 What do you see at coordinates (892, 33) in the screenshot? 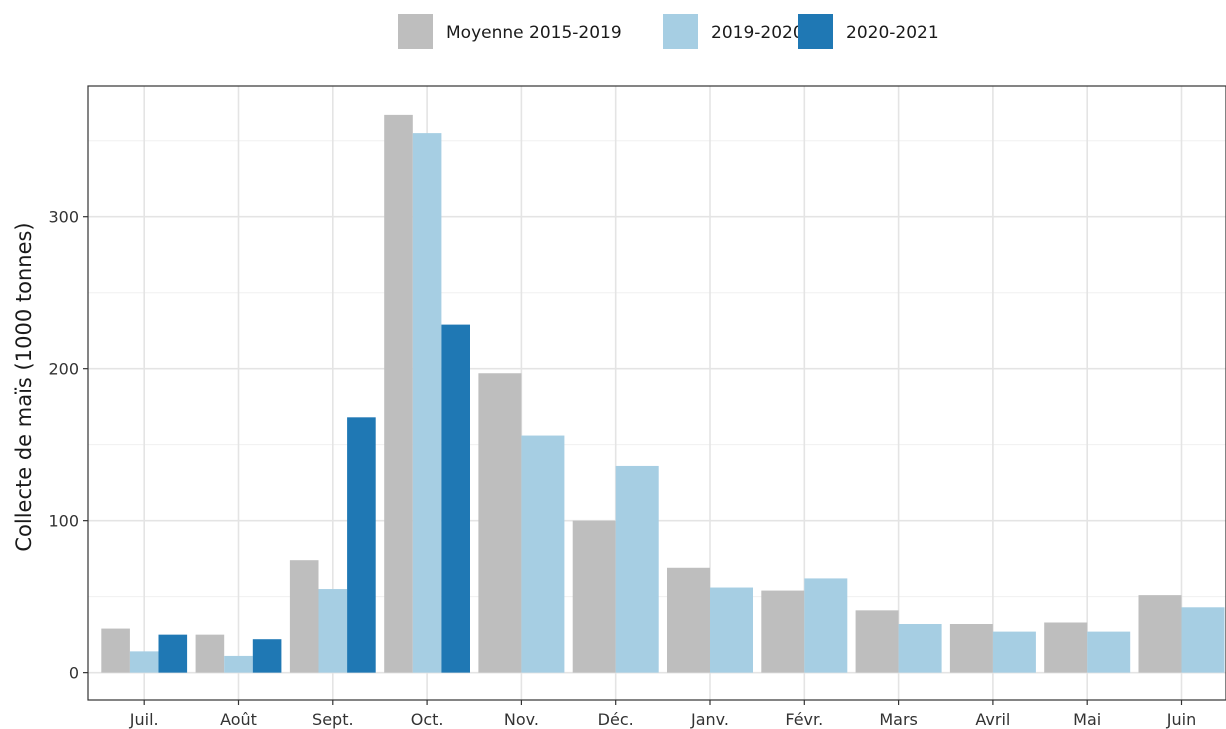
I see `legend-label: 2020-2021` at bounding box center [892, 33].